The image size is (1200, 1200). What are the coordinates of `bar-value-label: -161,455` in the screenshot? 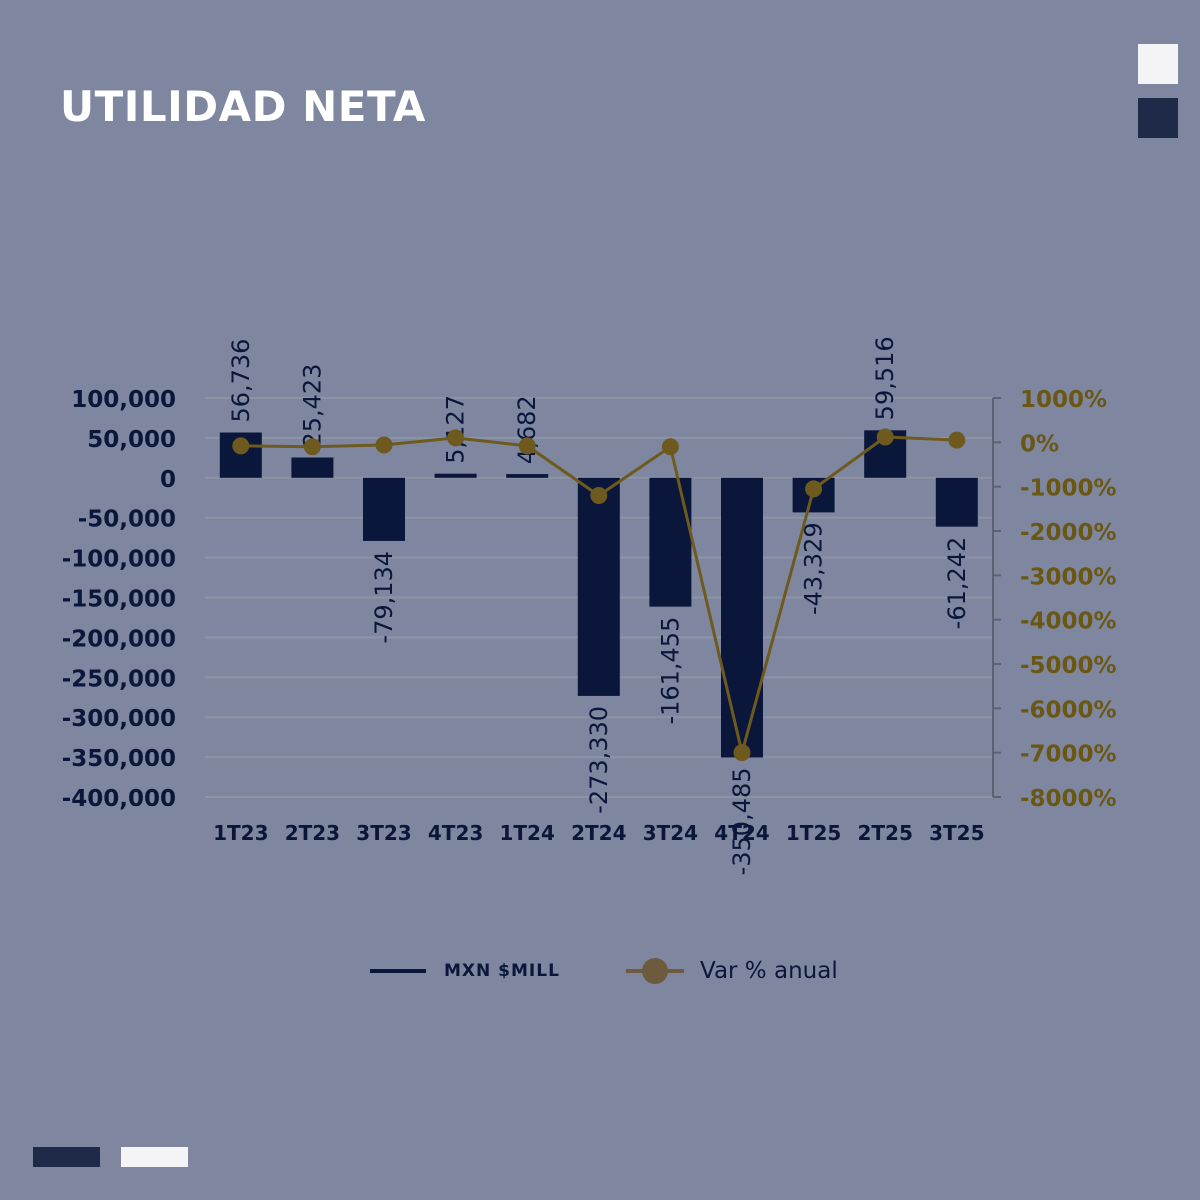 It's located at (670, 671).